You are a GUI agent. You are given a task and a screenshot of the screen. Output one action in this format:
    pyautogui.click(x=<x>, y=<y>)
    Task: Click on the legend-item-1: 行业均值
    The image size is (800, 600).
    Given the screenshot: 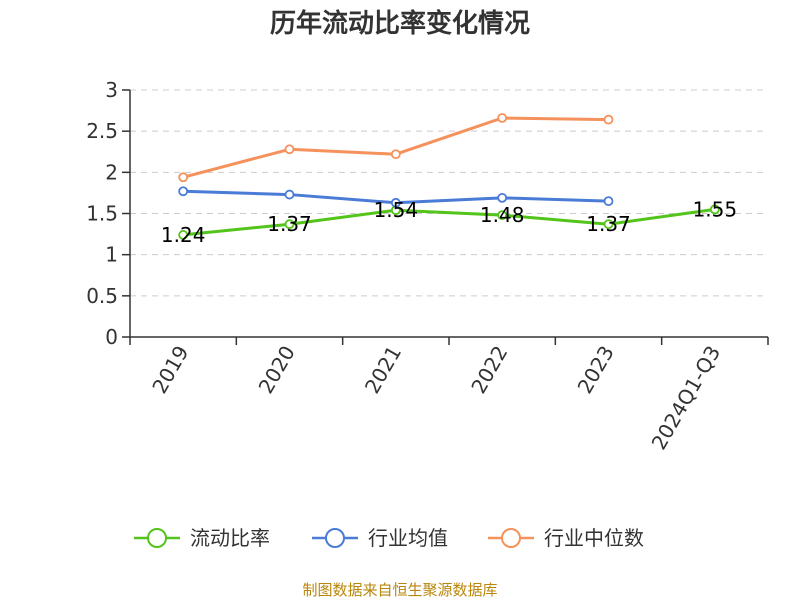 What is the action you would take?
    pyautogui.click(x=380, y=538)
    